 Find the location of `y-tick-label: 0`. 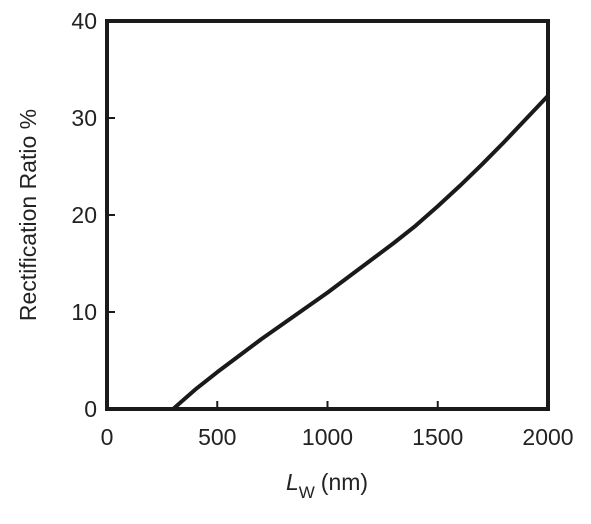

y-tick-label: 0 is located at coordinates (90, 409).